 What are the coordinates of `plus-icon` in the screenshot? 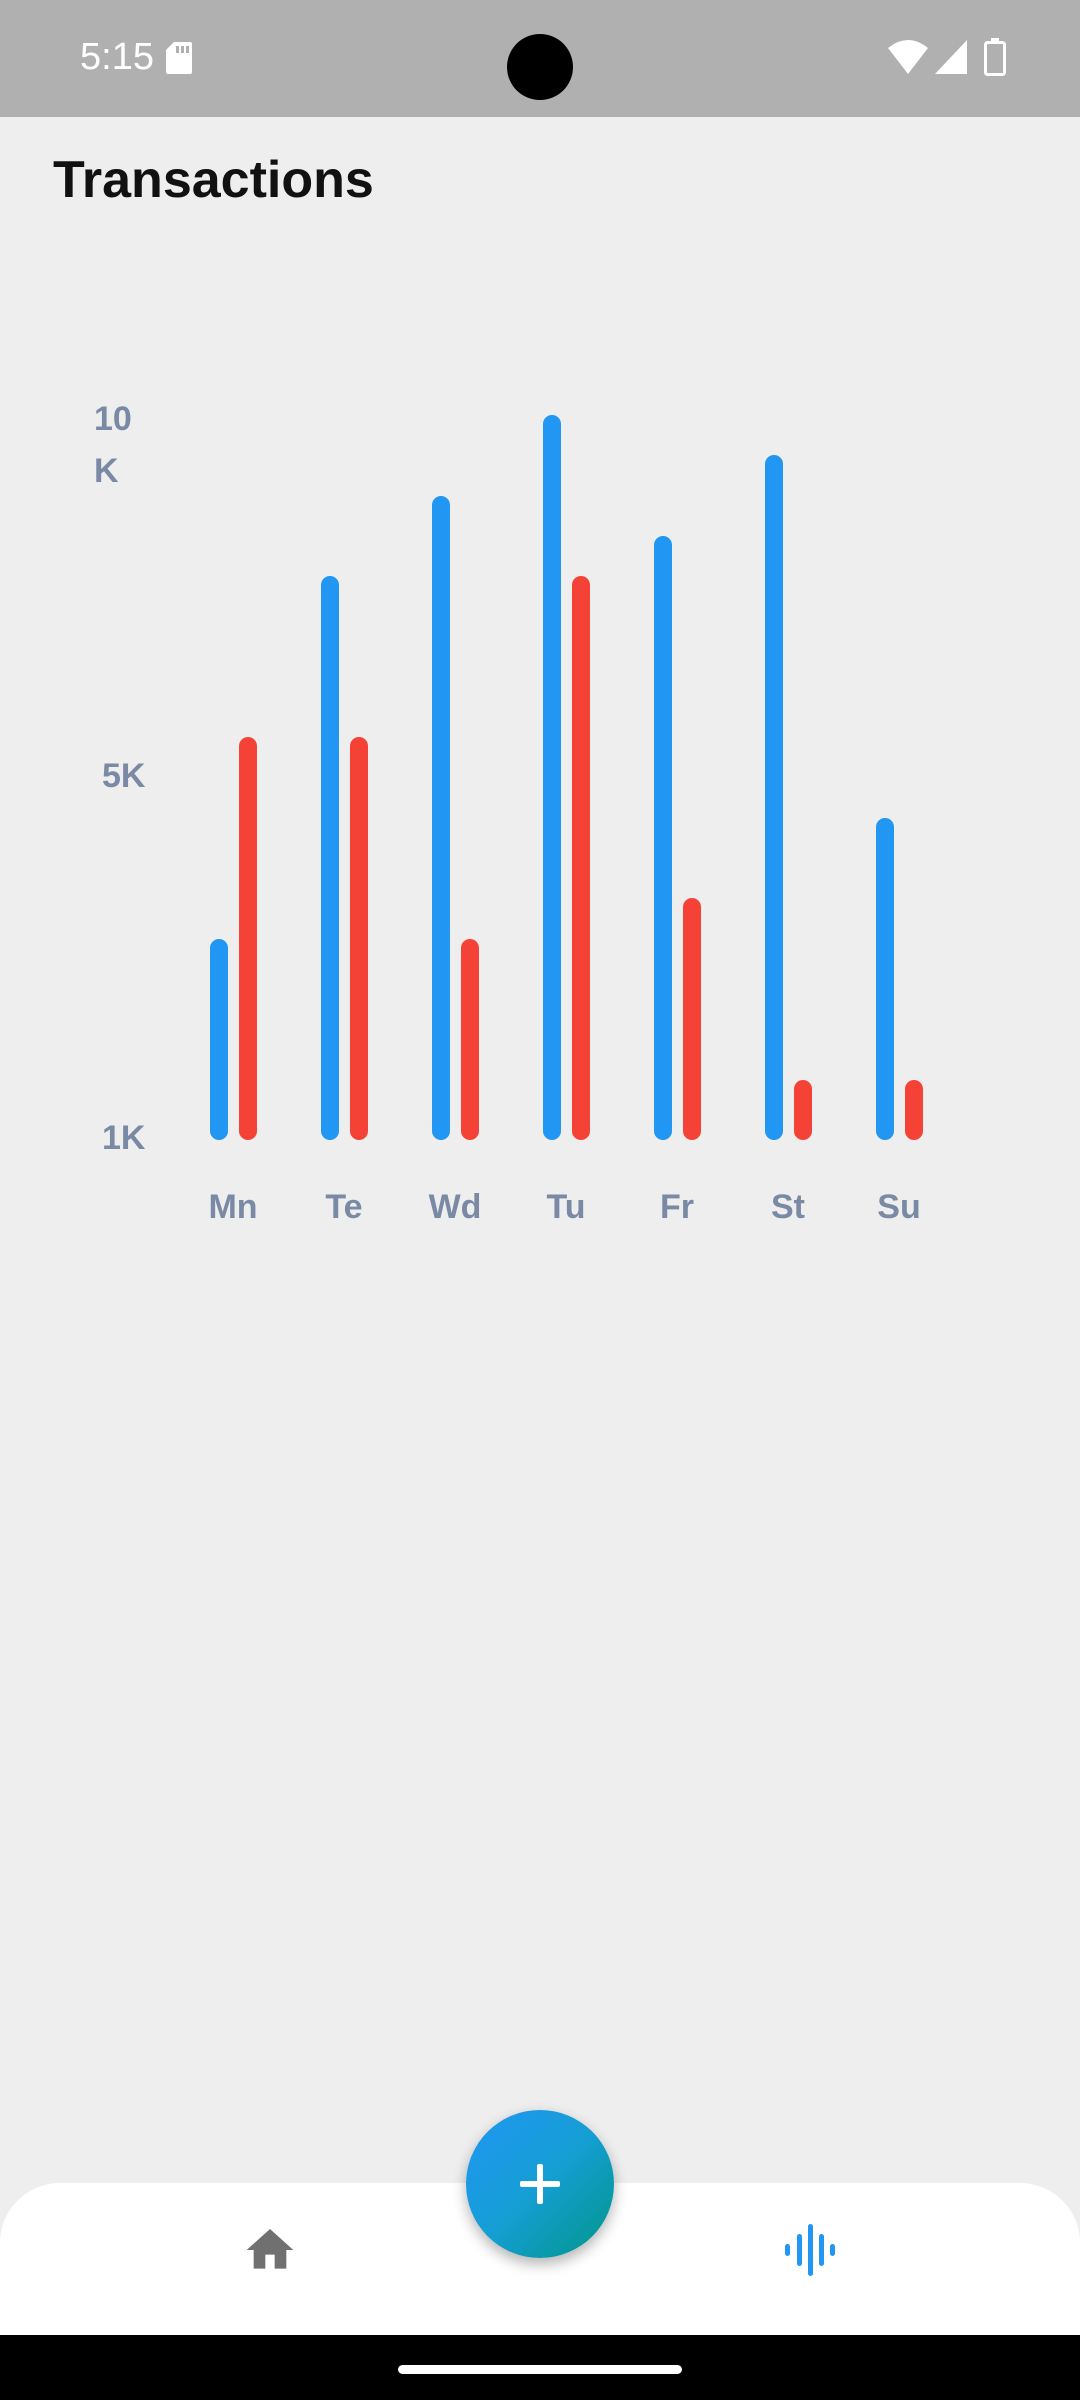 It's located at (540, 2184).